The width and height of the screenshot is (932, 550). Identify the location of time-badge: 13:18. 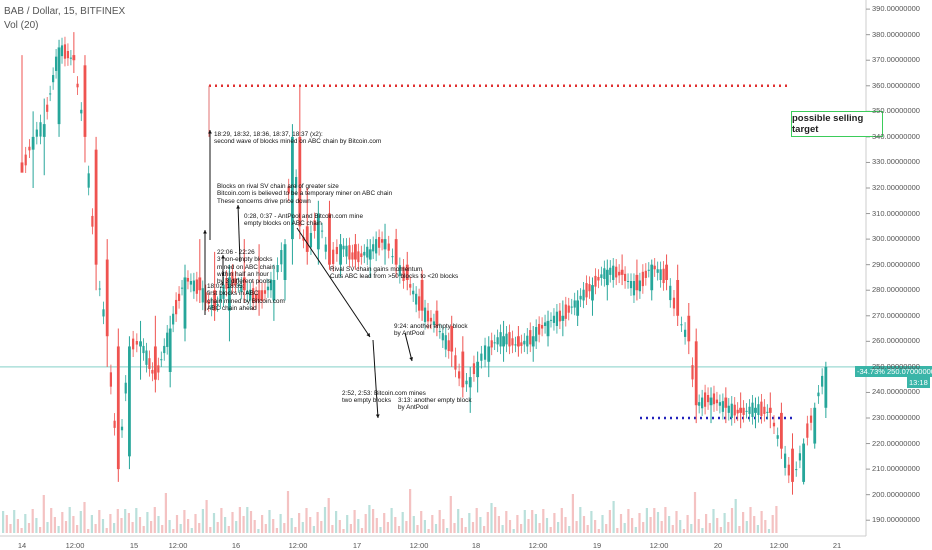
(918, 382).